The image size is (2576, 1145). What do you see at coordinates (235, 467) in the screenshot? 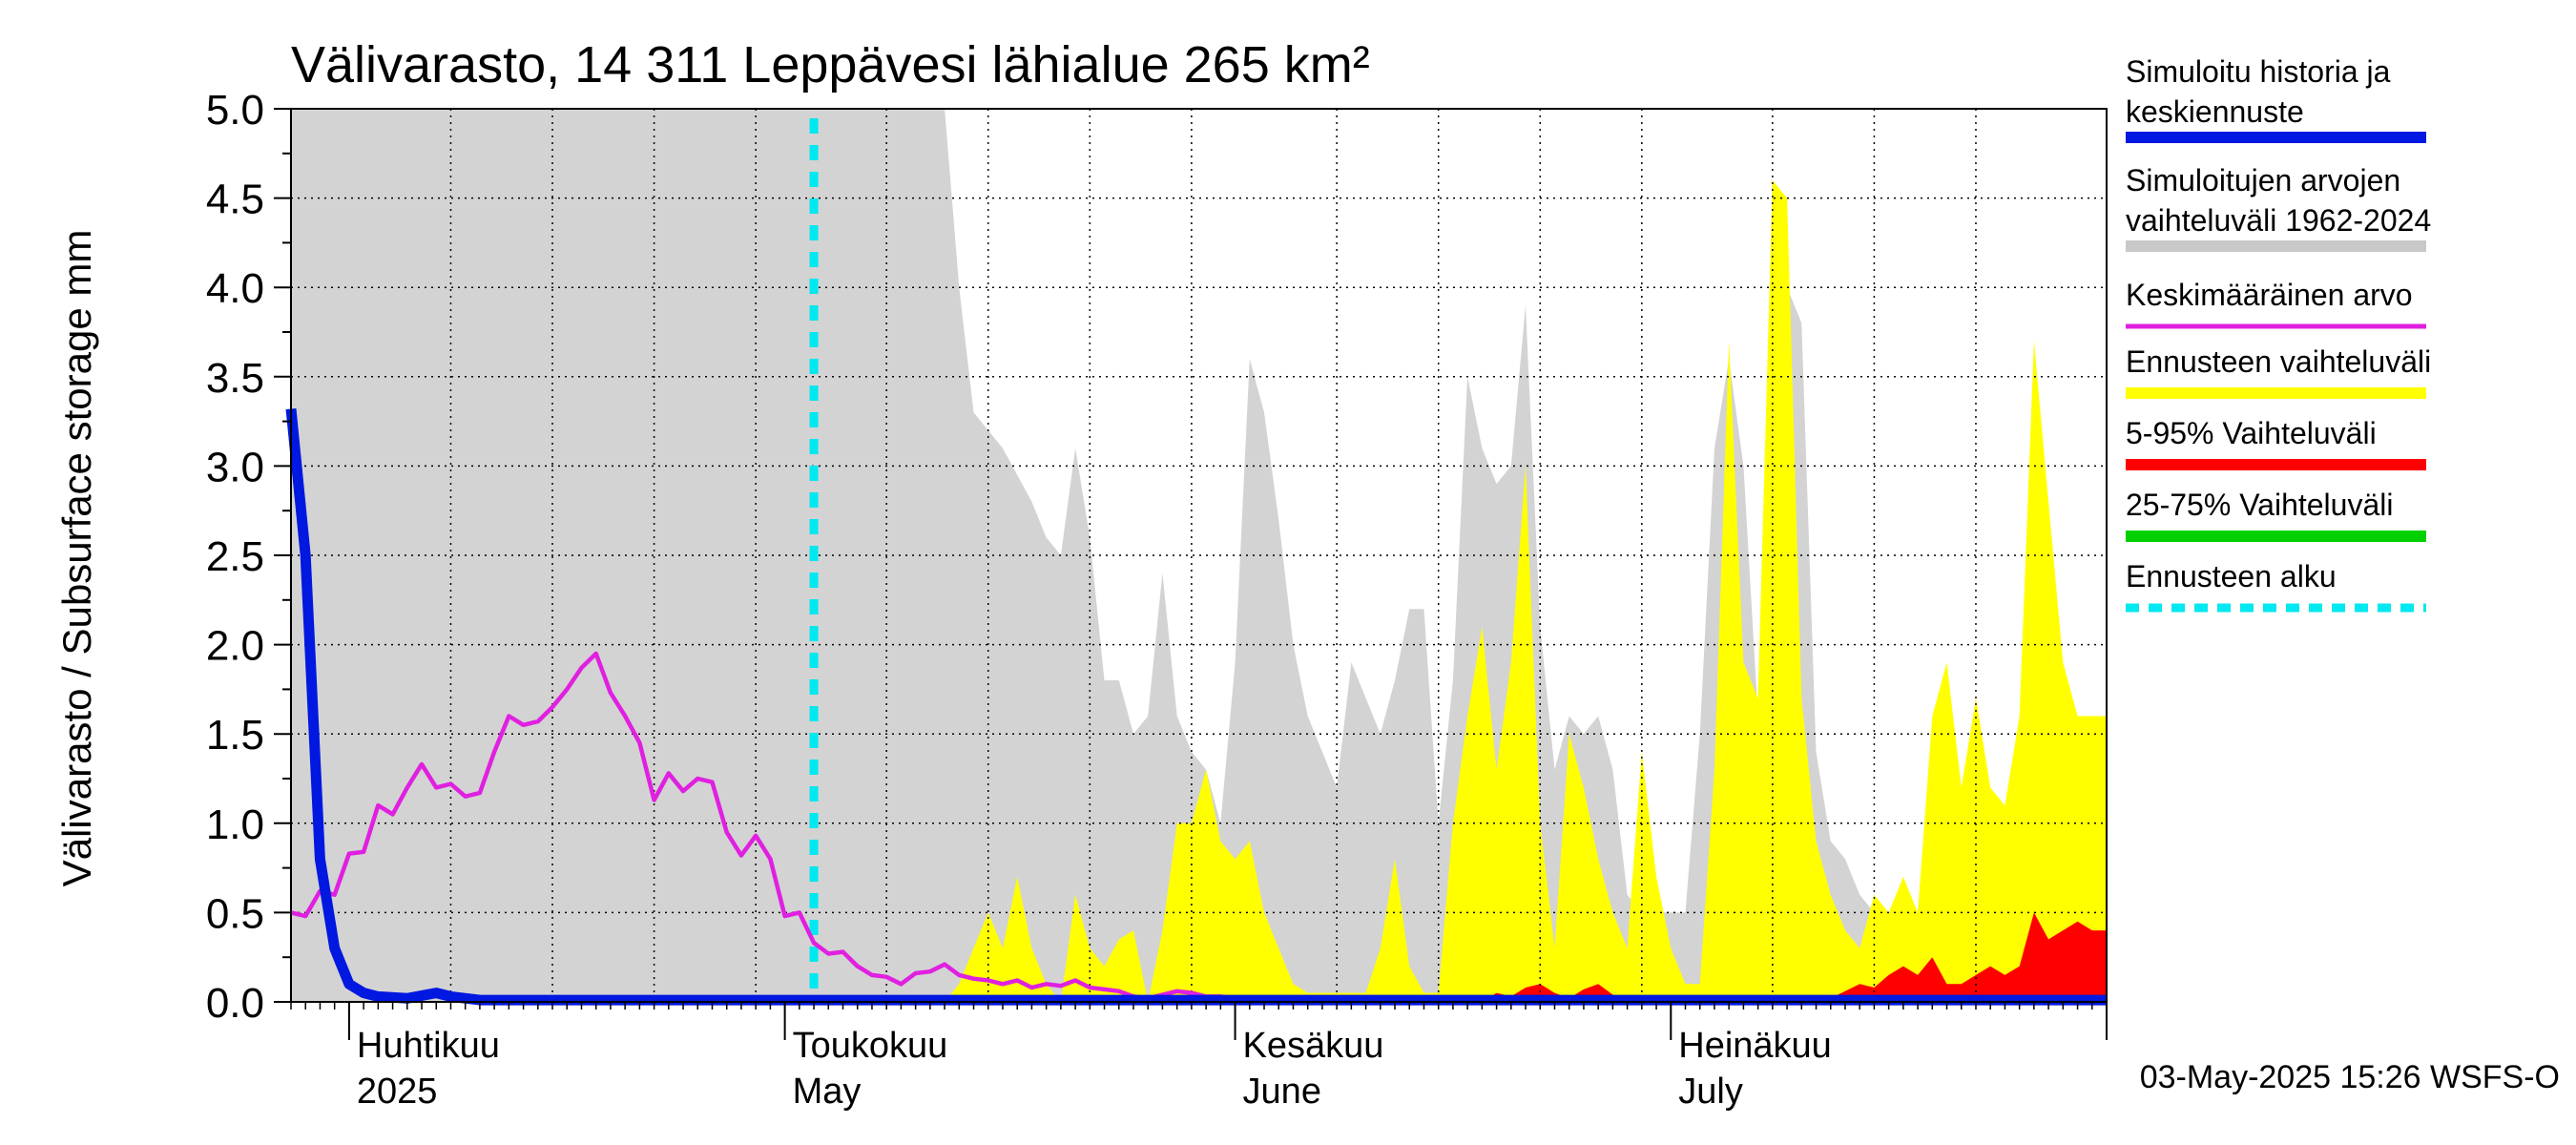
I see `y-tick-label: 3.0` at bounding box center [235, 467].